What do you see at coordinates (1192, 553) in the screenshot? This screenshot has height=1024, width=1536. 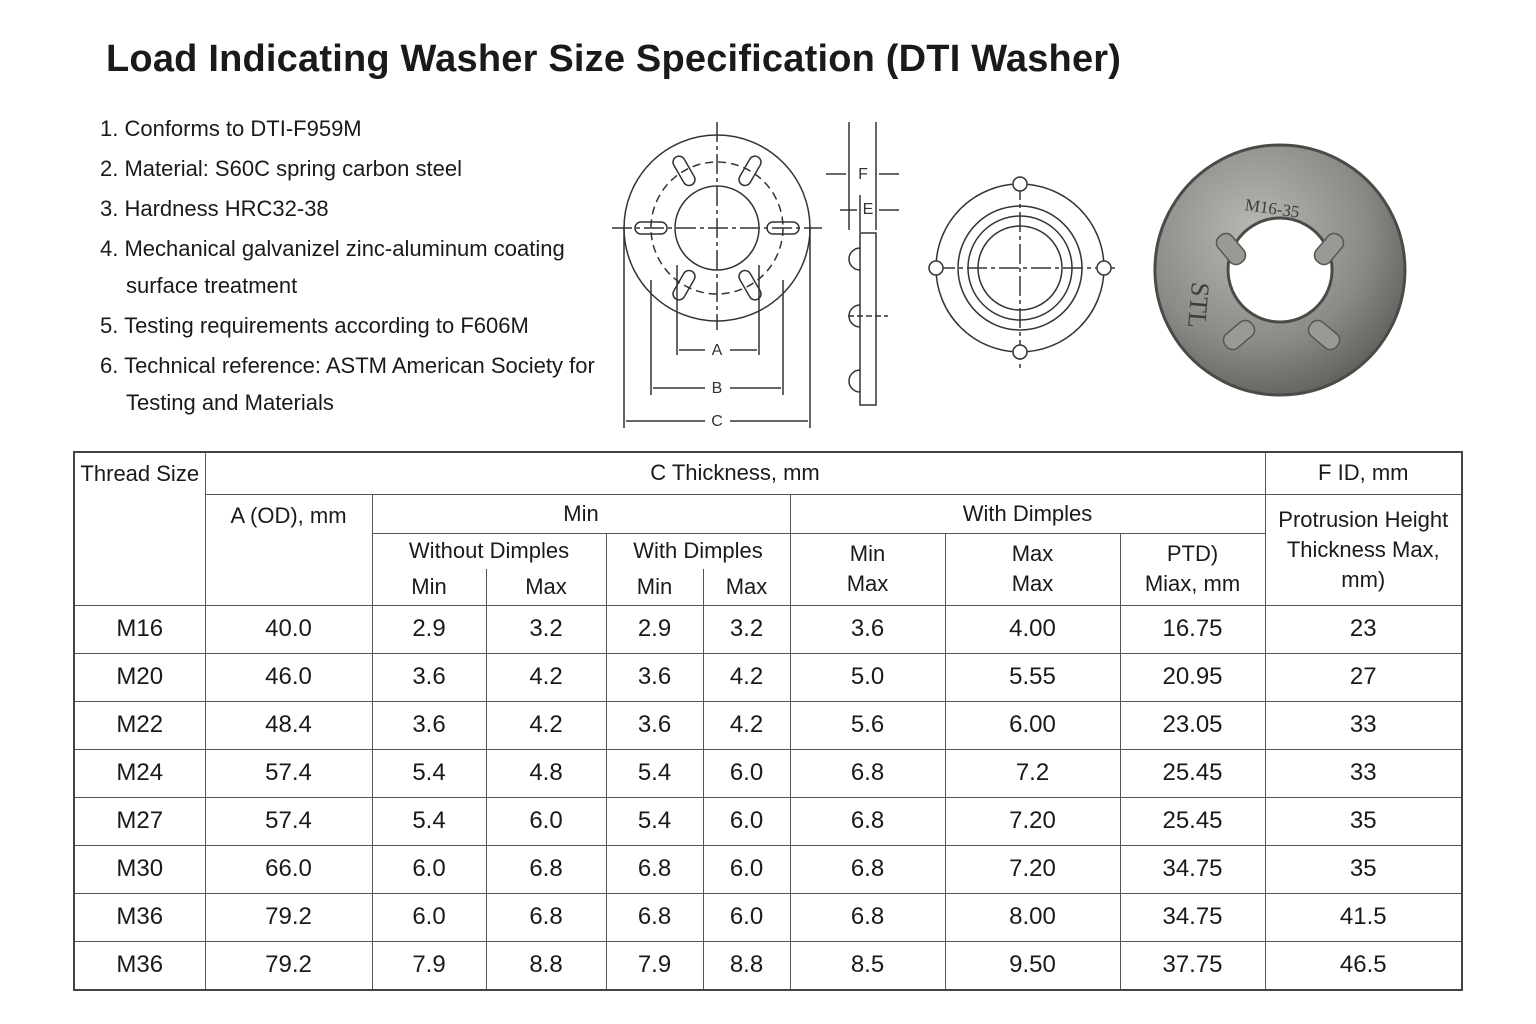 I see `header-line: PTD)` at bounding box center [1192, 553].